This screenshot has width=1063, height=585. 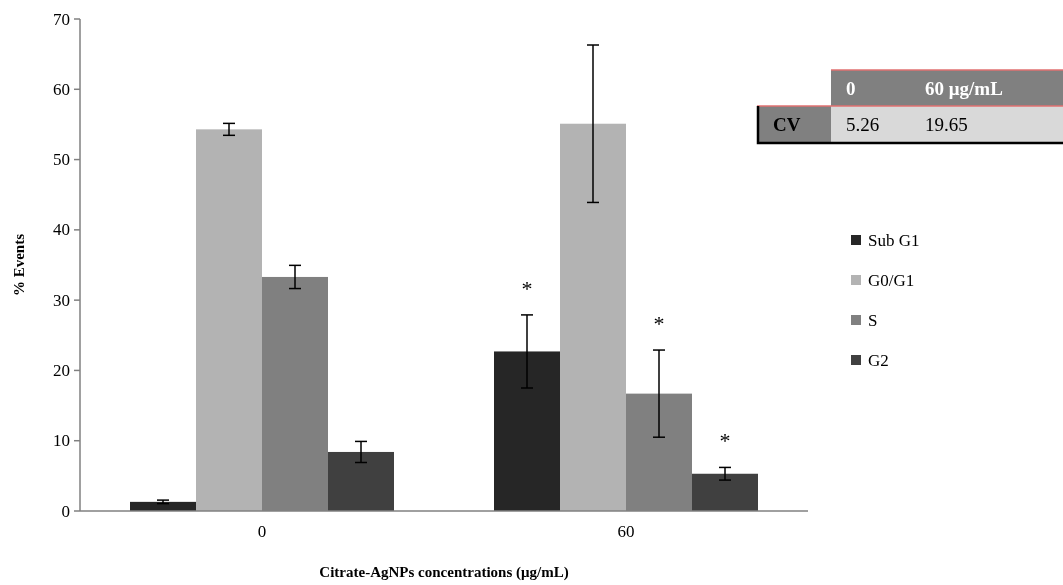 I want to click on category-label: 60 μg/mL, so click(x=964, y=88).